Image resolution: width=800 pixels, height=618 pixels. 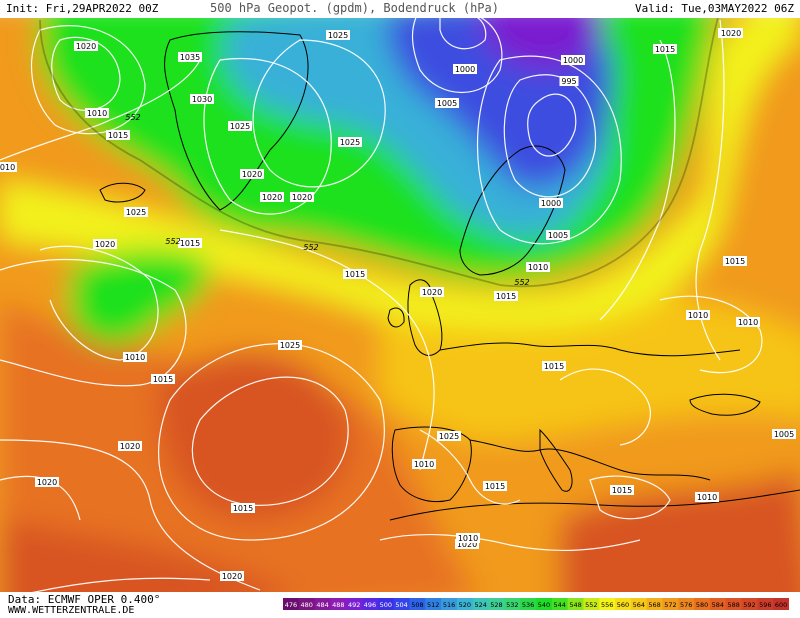 I want to click on data-source-label: Data: ECMWF OPER 0.400°, so click(x=84, y=599).